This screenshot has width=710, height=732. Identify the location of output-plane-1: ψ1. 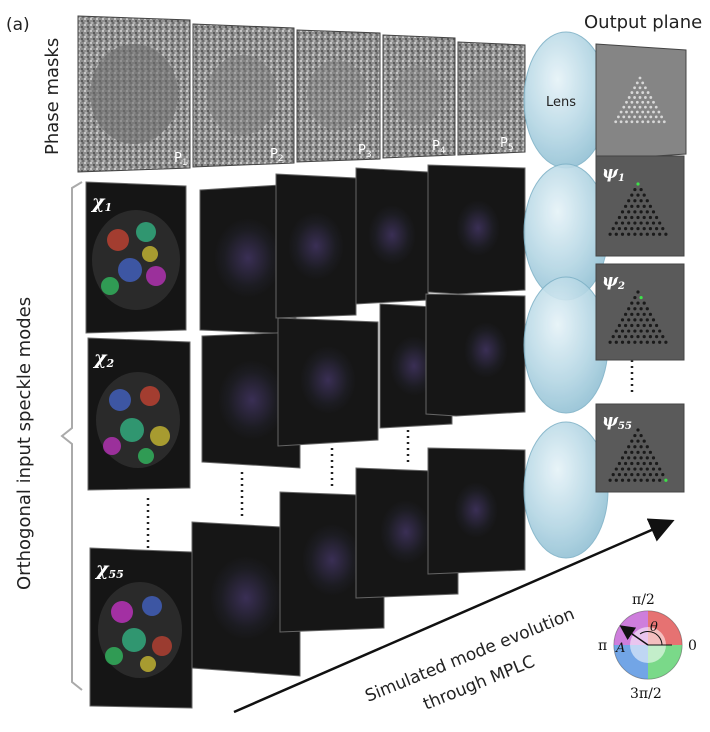
(640, 206).